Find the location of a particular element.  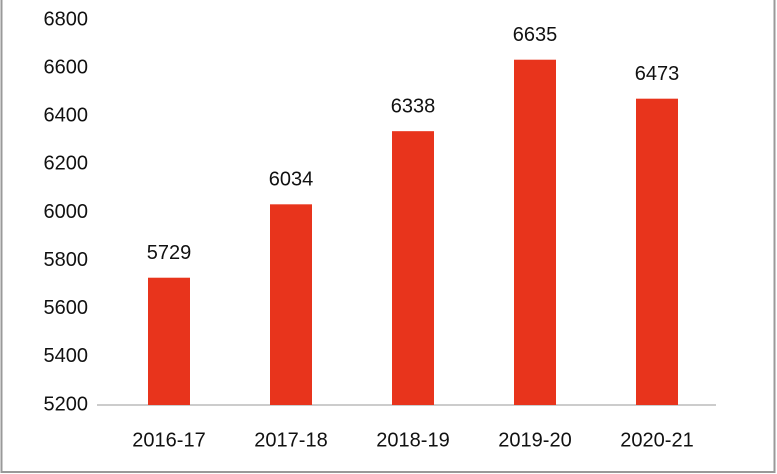

y-tick-label: 6400 is located at coordinates (66, 116).